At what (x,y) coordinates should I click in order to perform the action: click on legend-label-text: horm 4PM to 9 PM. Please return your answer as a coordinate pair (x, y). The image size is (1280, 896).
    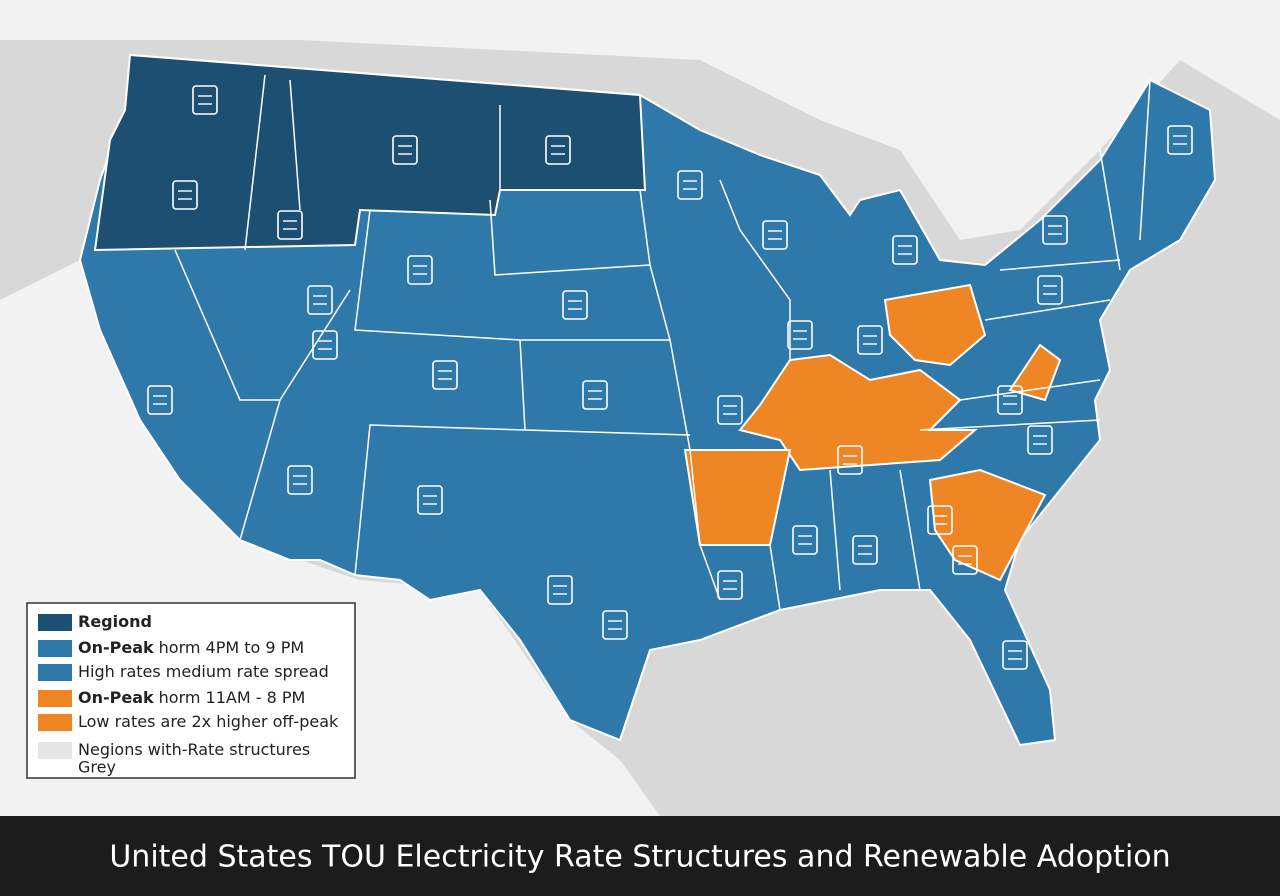
    Looking at the image, I should click on (231, 647).